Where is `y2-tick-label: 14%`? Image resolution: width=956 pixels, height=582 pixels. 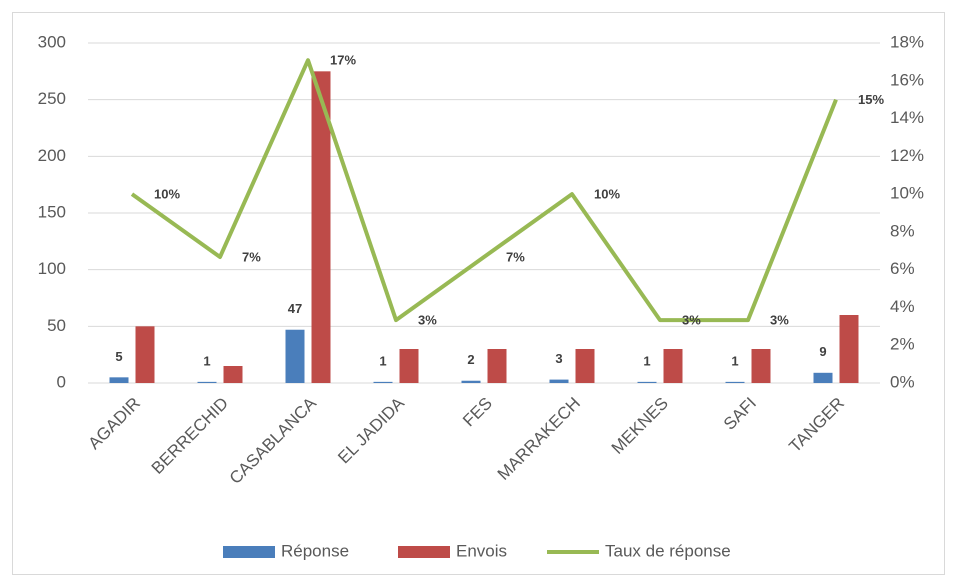
y2-tick-label: 14% is located at coordinates (907, 117).